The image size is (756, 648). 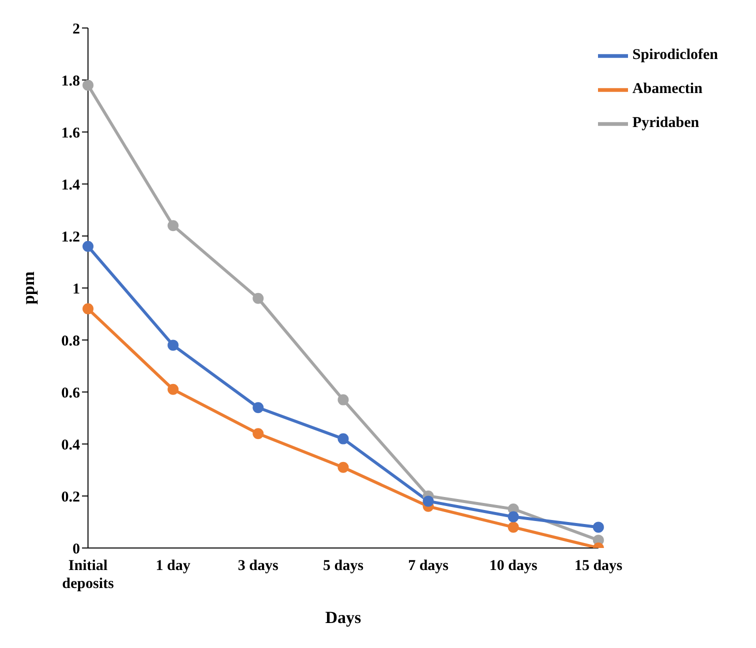 I want to click on x-tick-label: 1 day, so click(x=173, y=566).